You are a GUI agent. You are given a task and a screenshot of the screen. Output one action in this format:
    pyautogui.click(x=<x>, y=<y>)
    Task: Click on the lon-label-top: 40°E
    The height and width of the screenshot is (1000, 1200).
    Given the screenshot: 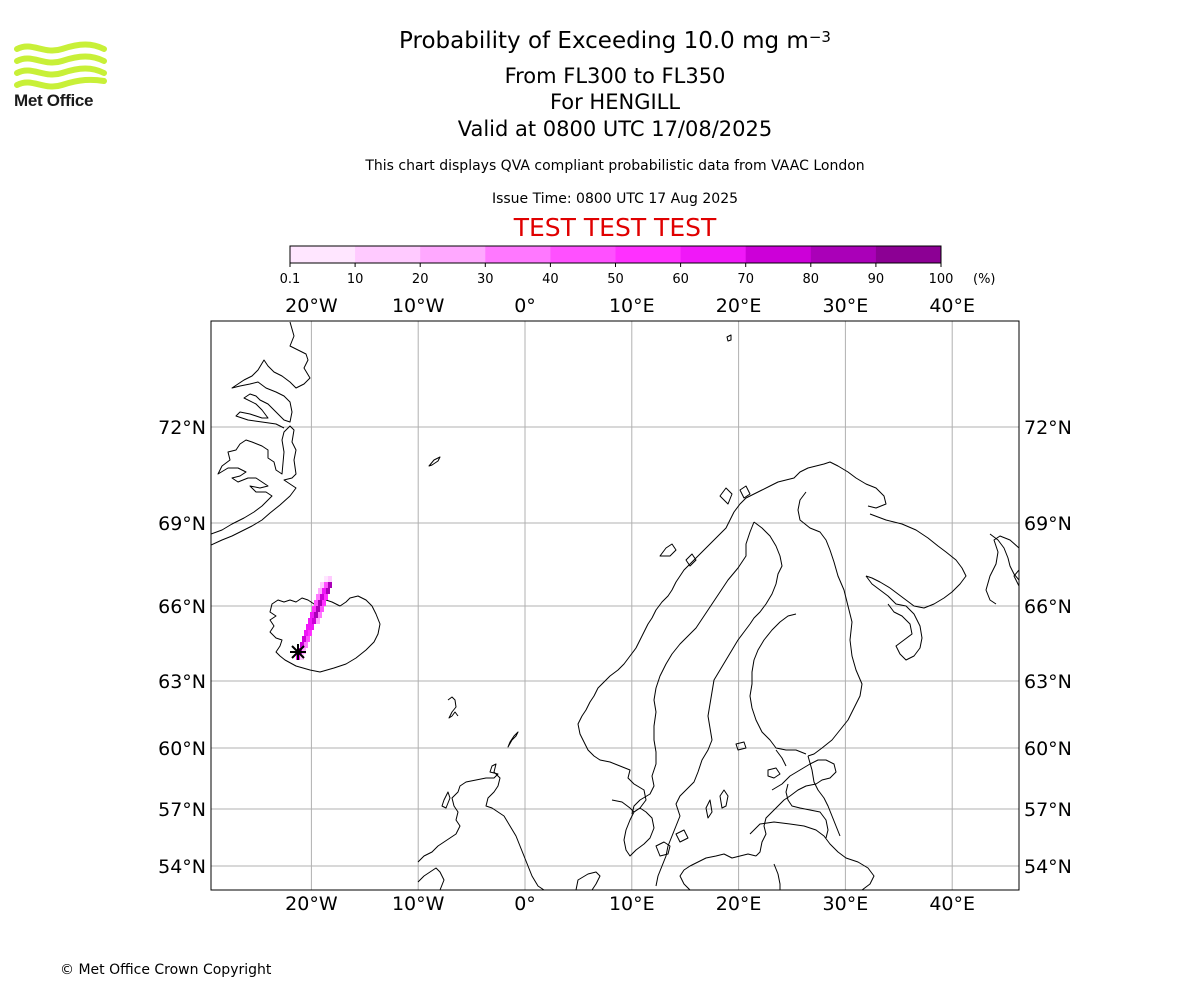 What is the action you would take?
    pyautogui.click(x=952, y=306)
    